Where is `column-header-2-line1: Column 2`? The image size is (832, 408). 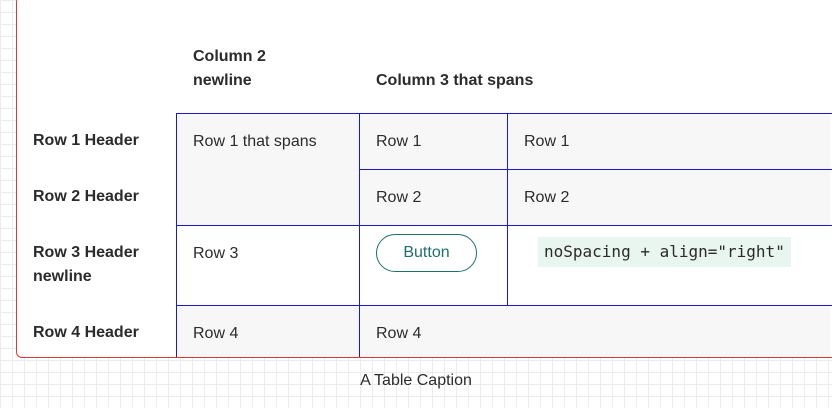
column-header-2-line1: Column 2 is located at coordinates (229, 56).